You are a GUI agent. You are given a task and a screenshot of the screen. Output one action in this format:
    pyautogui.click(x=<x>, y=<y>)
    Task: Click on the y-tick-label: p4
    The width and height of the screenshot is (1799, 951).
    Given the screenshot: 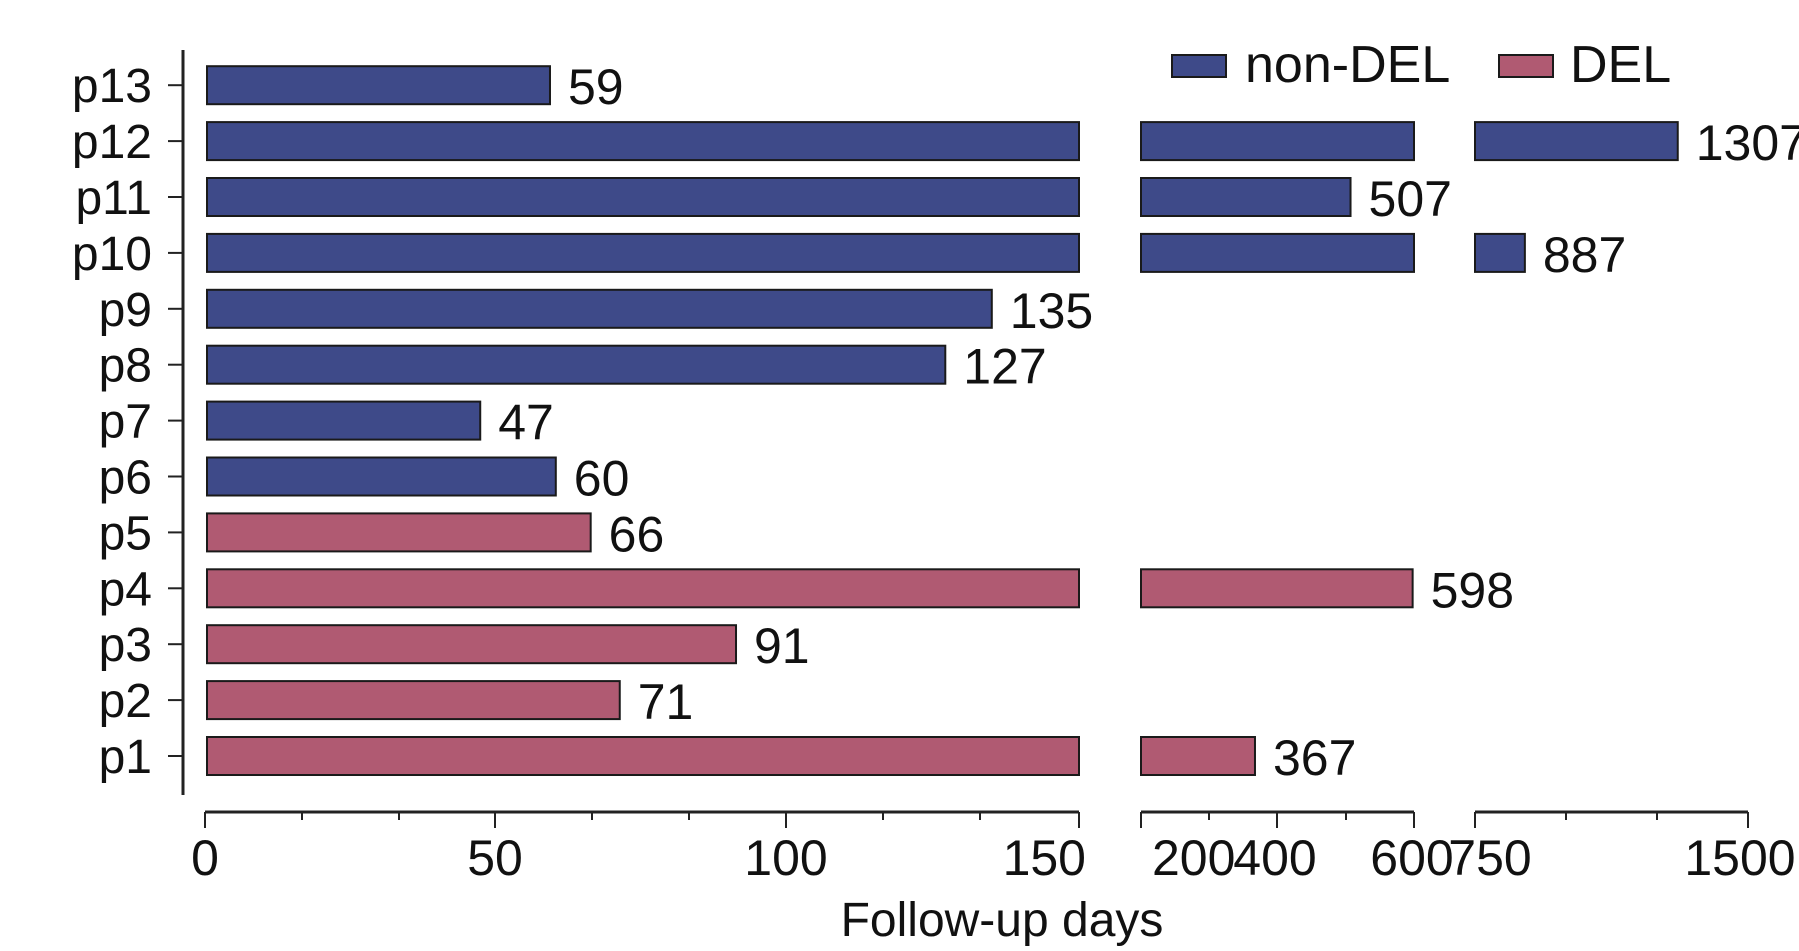 What is the action you would take?
    pyautogui.click(x=125, y=589)
    